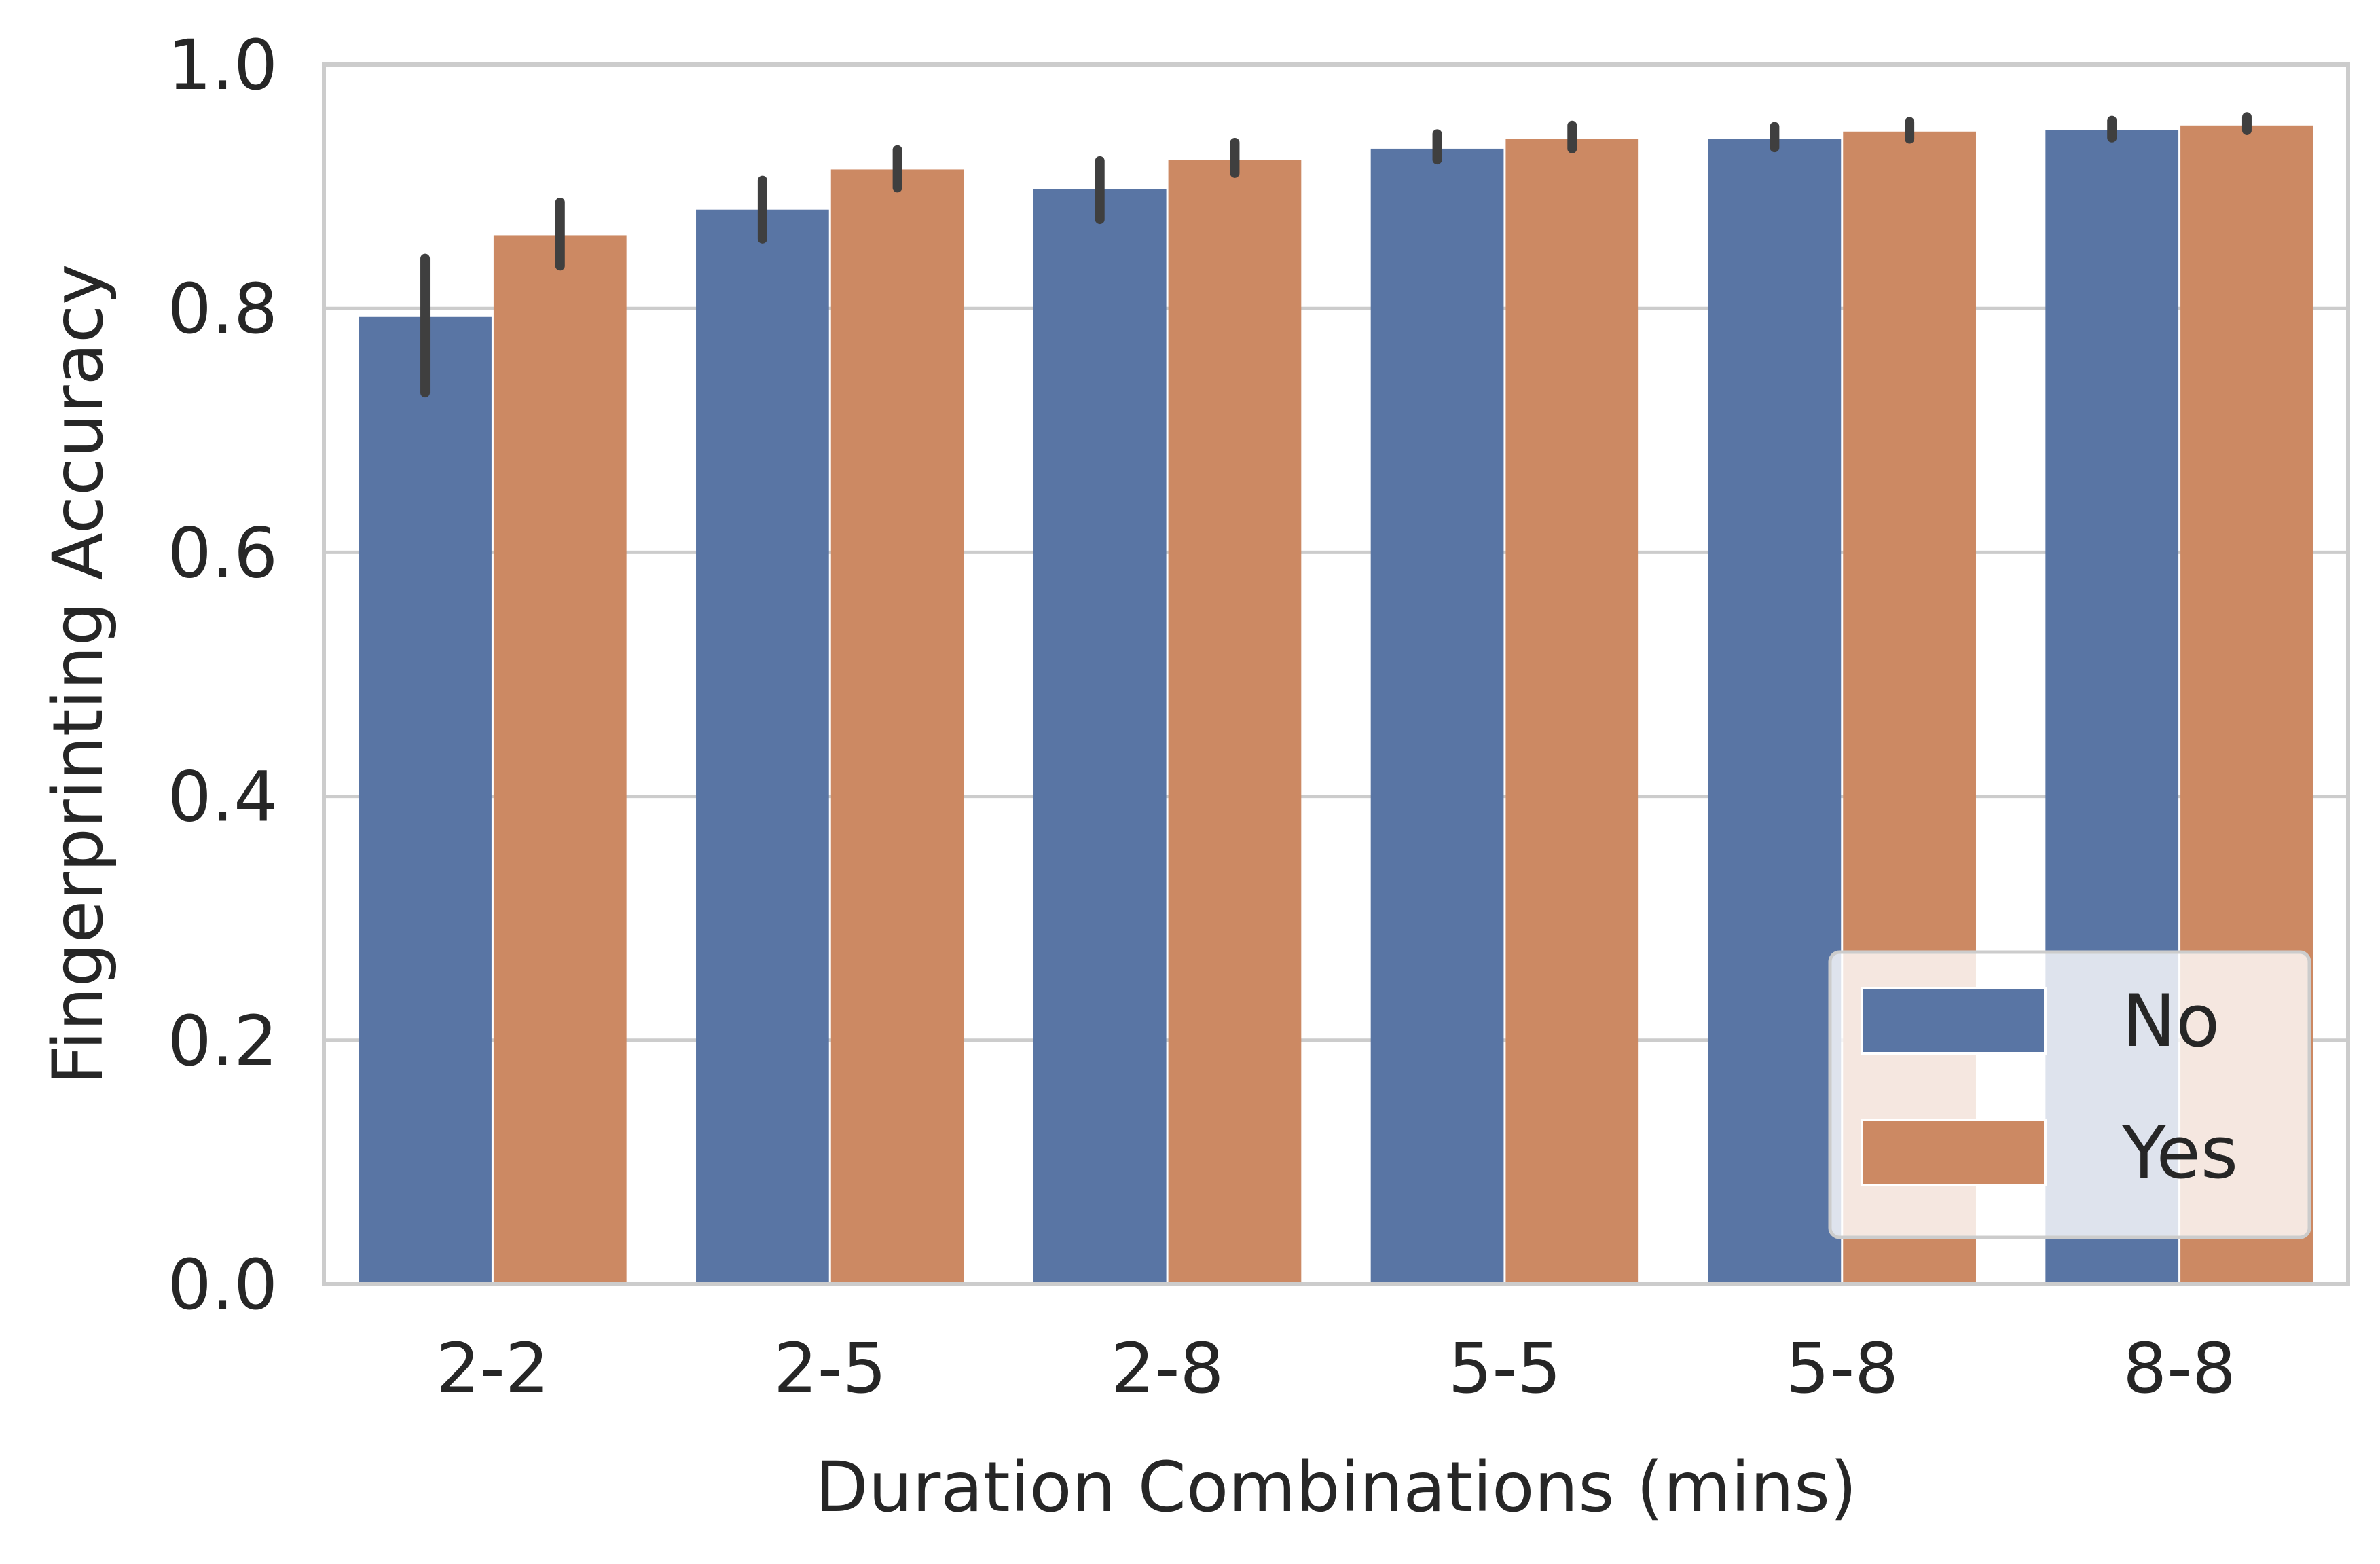 The height and width of the screenshot is (1564, 2380). What do you see at coordinates (2171, 1021) in the screenshot?
I see `legend-label-no: No` at bounding box center [2171, 1021].